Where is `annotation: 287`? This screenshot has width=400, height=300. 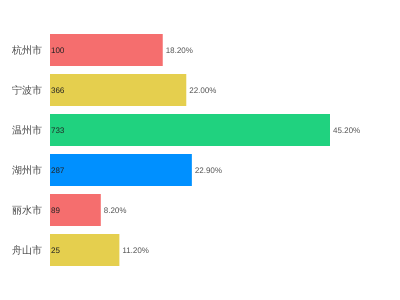 annotation: 287 is located at coordinates (58, 170).